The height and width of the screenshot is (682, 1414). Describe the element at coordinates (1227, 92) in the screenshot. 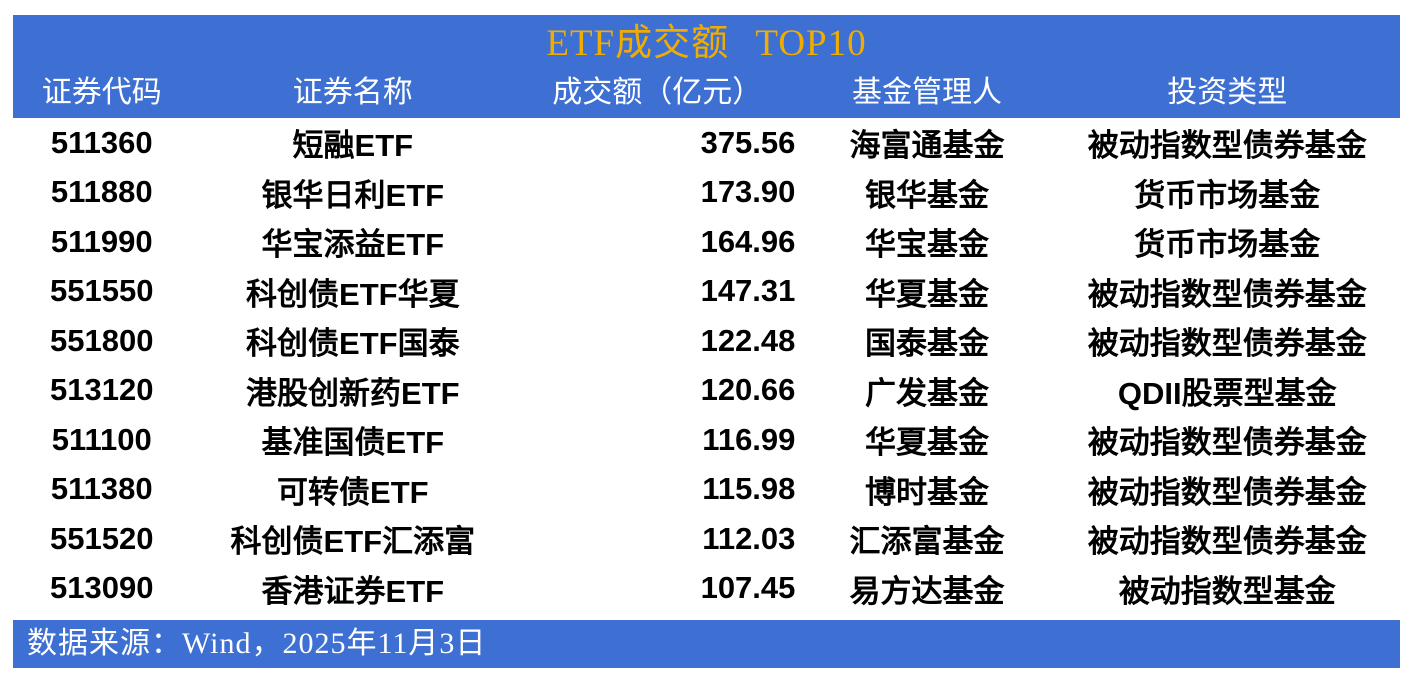

I see `column-header-type: 投资类型` at that location.